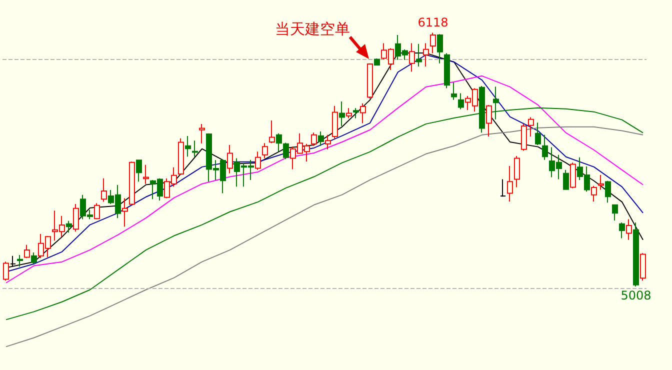 The height and width of the screenshot is (370, 672). Describe the element at coordinates (433, 23) in the screenshot. I see `annotation: 6118` at that location.